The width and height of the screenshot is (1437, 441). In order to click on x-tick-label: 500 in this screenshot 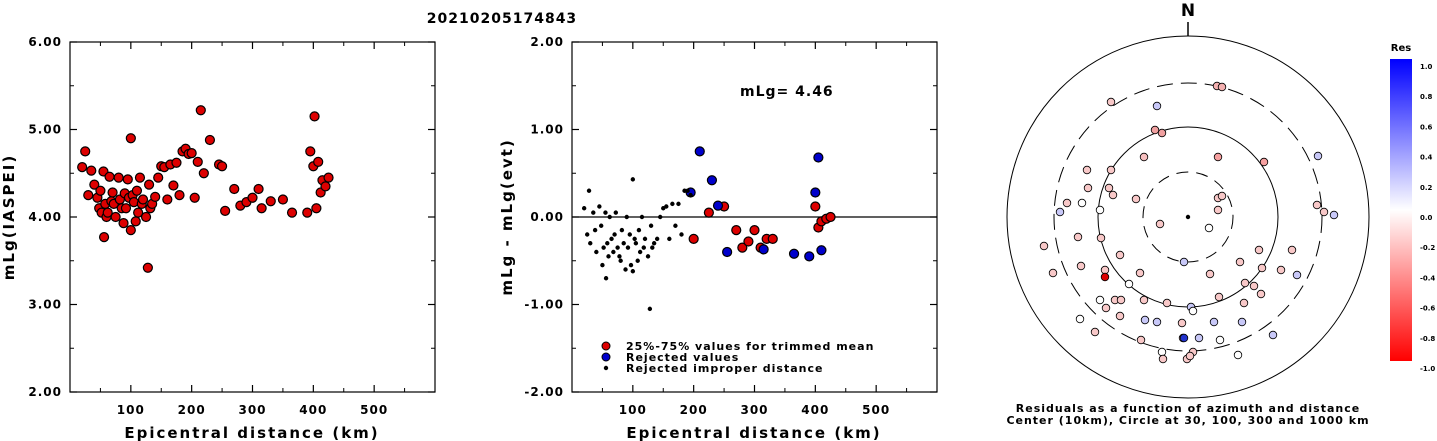, I will do `click(374, 410)`.